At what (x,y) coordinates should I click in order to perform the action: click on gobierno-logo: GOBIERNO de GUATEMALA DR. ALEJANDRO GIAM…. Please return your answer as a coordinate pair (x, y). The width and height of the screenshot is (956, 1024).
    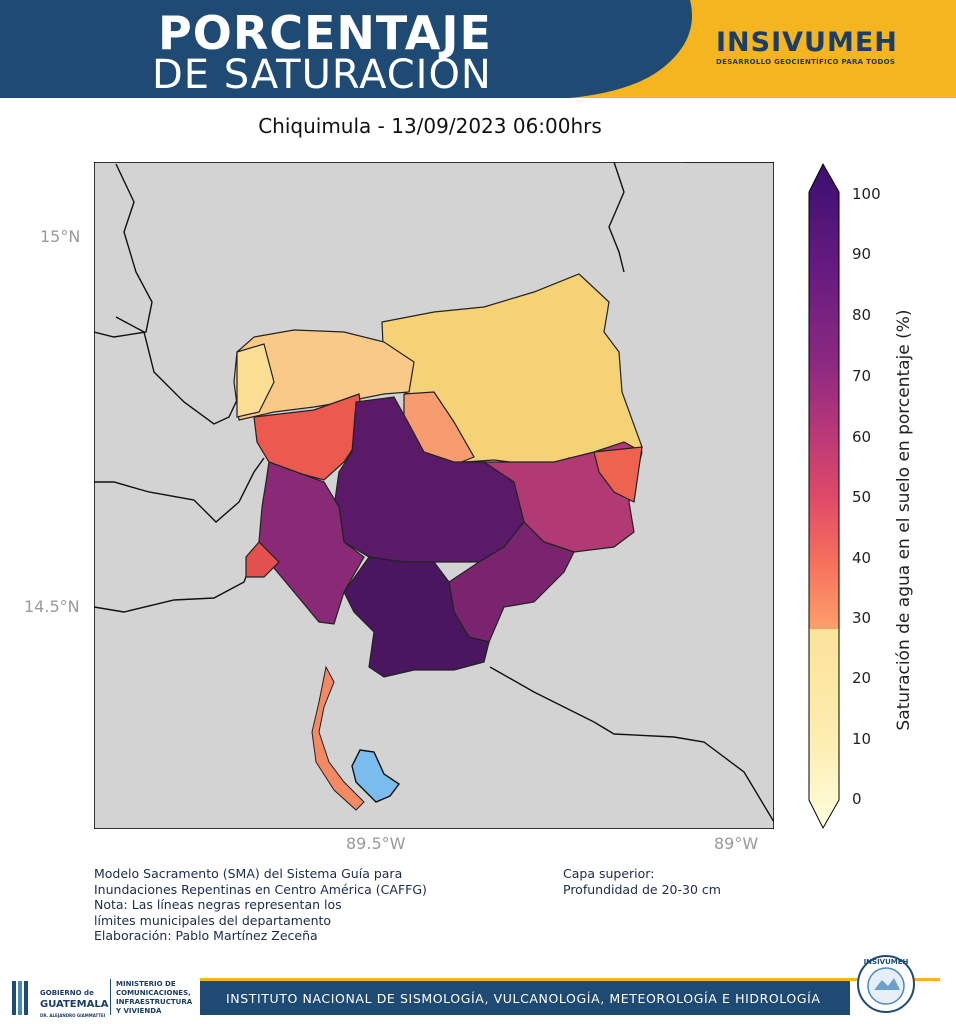
    Looking at the image, I should click on (74, 1004).